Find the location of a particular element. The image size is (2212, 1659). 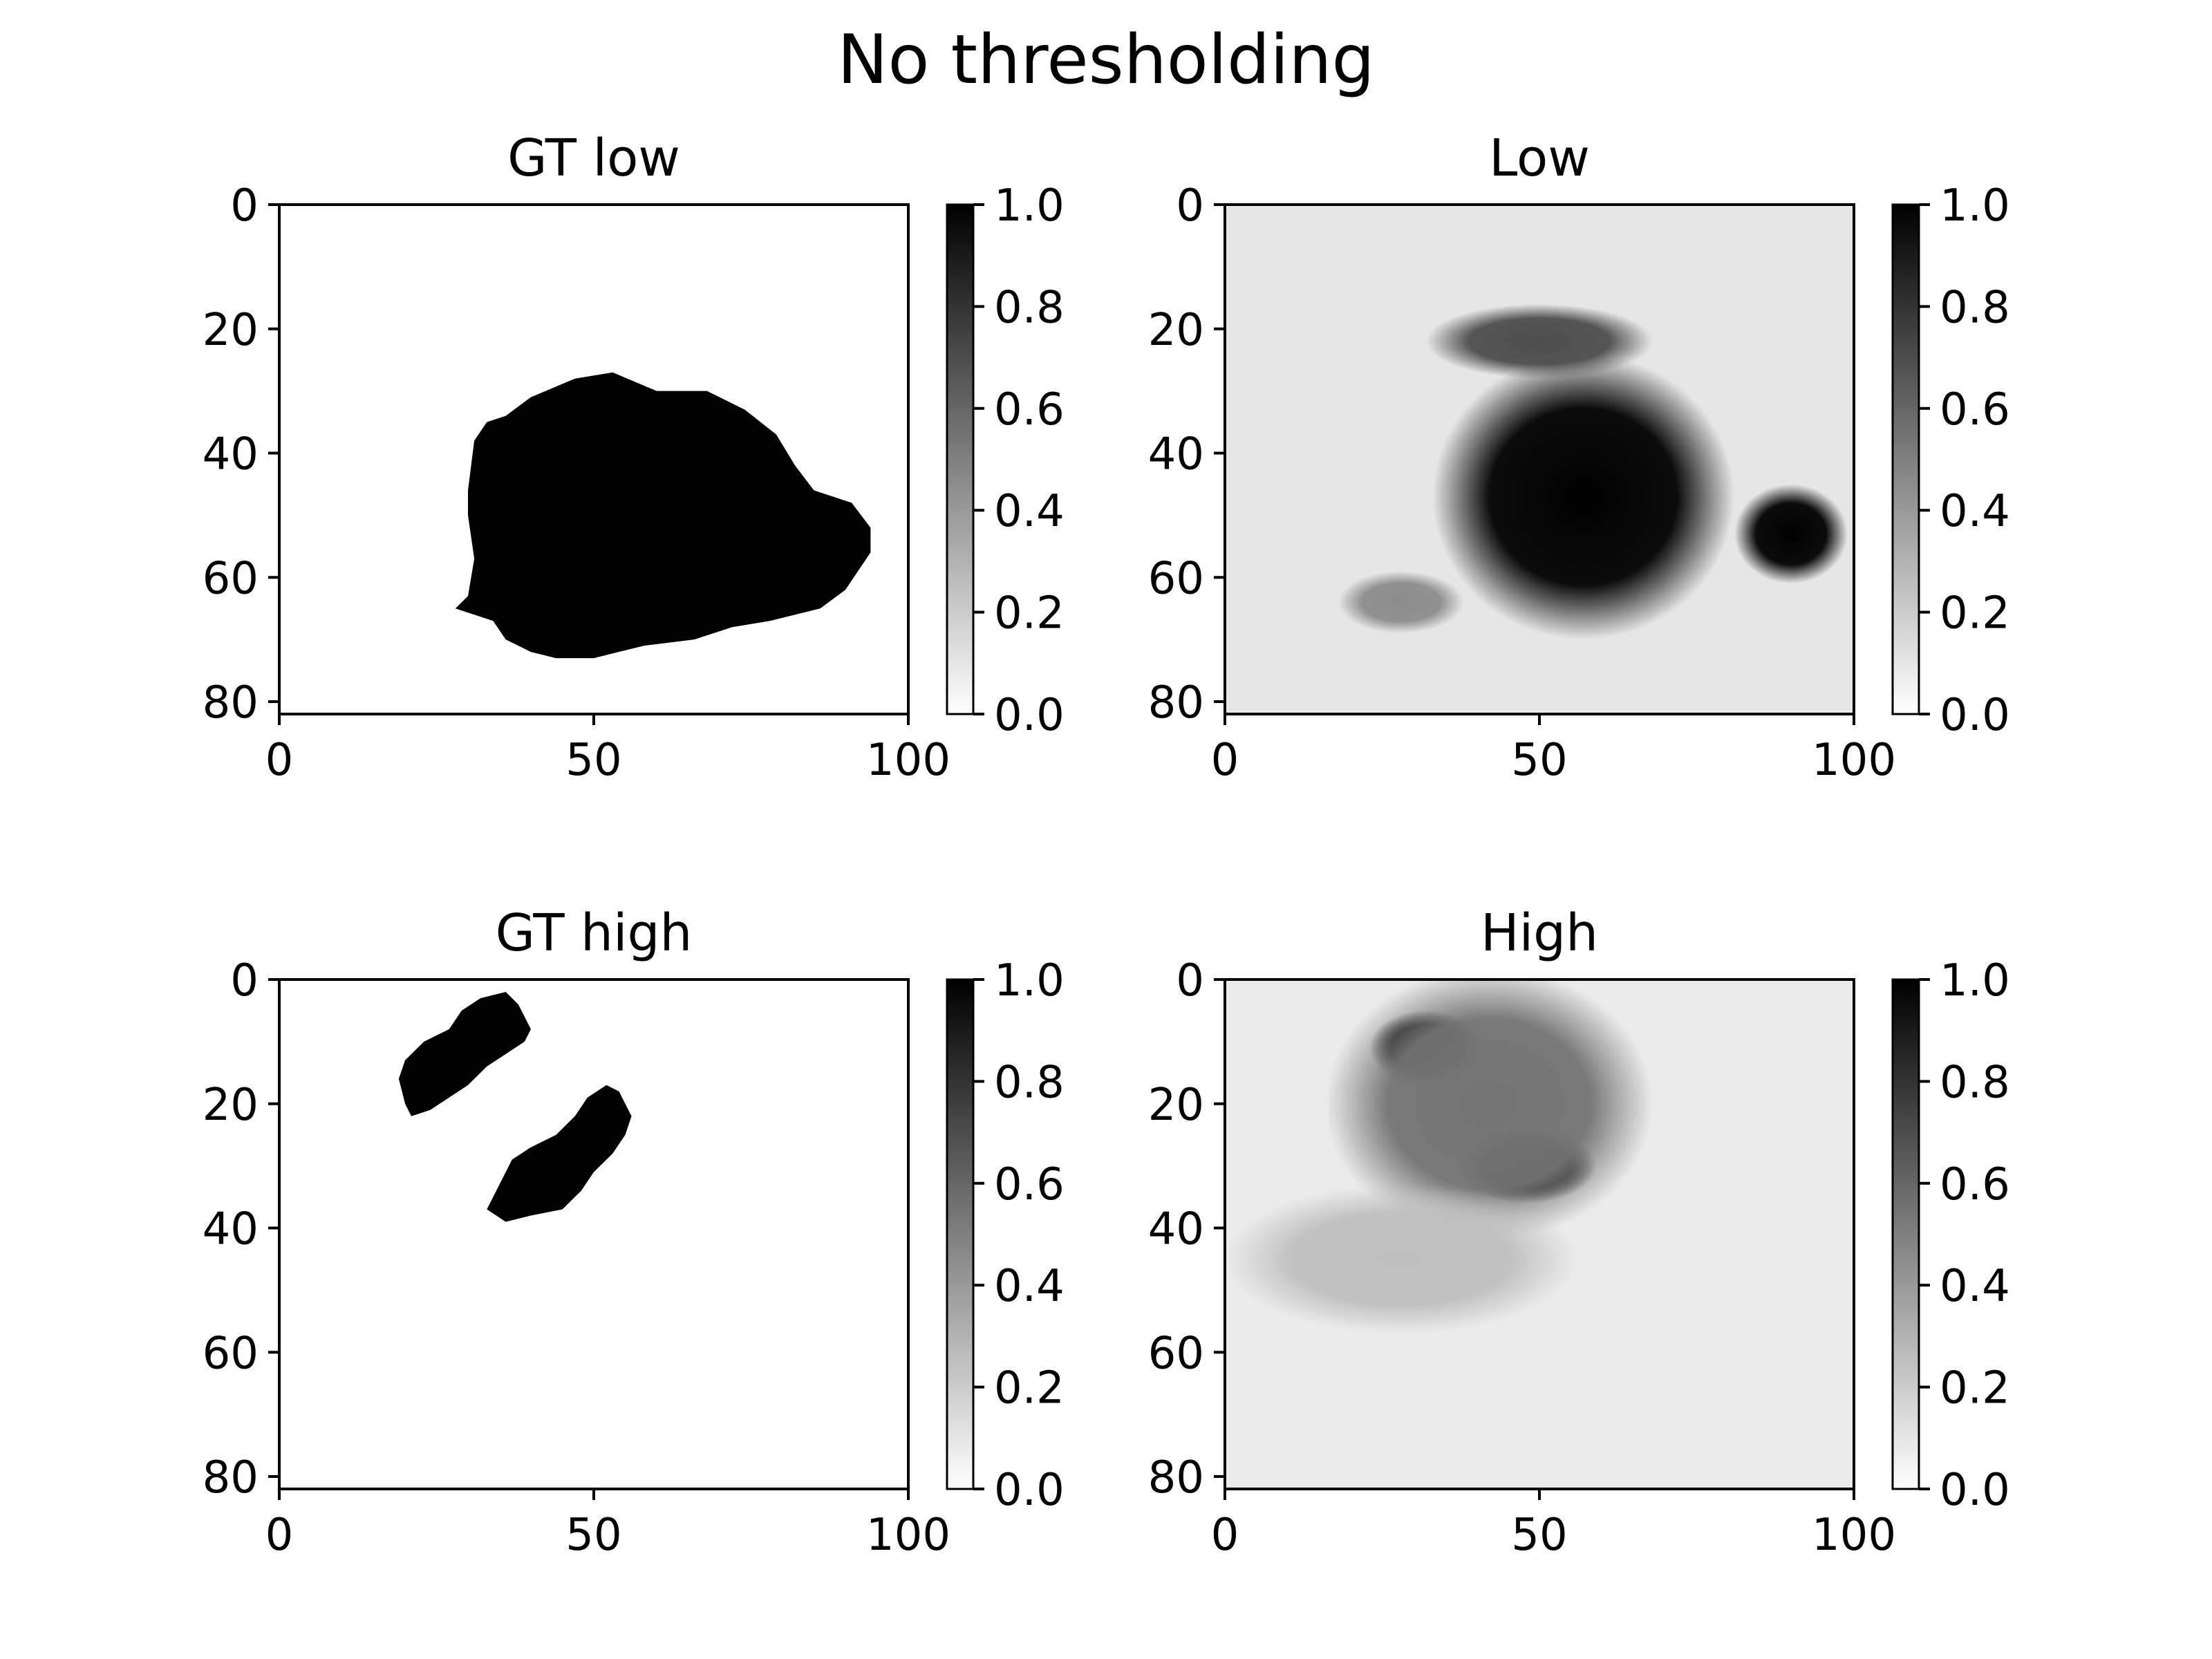

panel-title: GT high is located at coordinates (595, 933).